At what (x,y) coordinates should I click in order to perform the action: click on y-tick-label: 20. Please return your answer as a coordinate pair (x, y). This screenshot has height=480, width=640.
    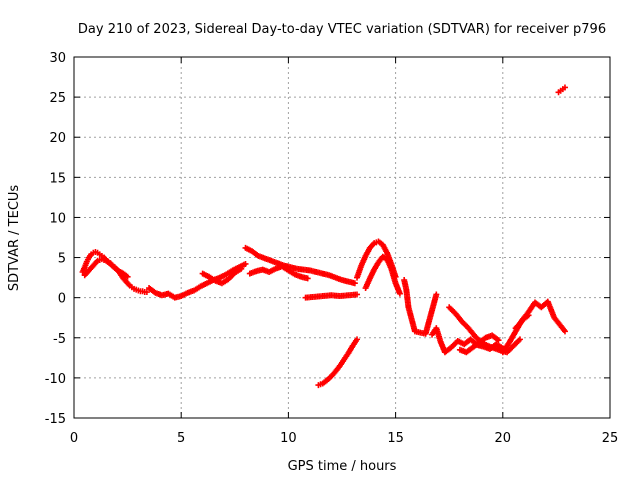
    Looking at the image, I should click on (57, 138).